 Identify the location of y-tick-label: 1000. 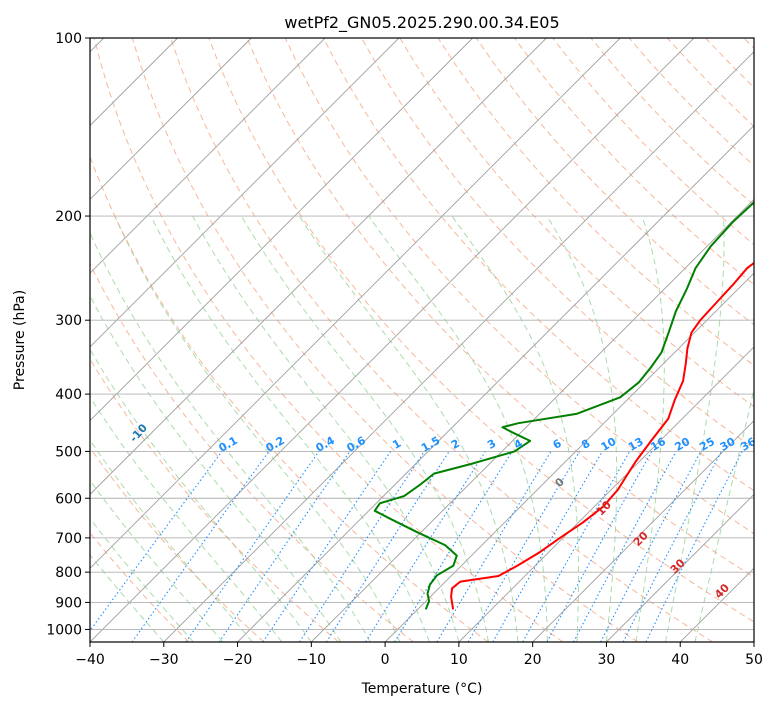
(64, 630).